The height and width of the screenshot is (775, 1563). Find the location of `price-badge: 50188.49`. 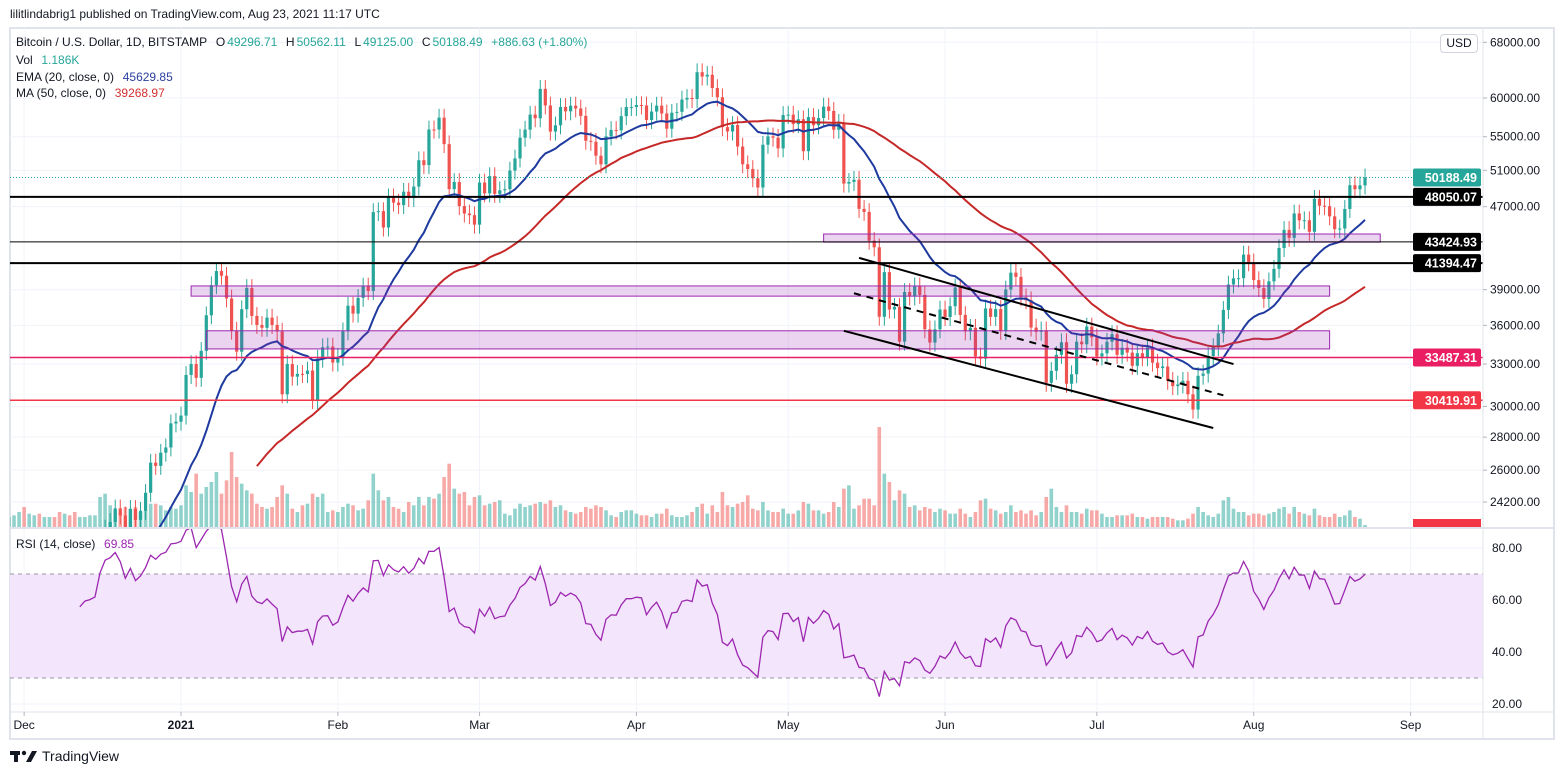

price-badge: 50188.49 is located at coordinates (1447, 177).